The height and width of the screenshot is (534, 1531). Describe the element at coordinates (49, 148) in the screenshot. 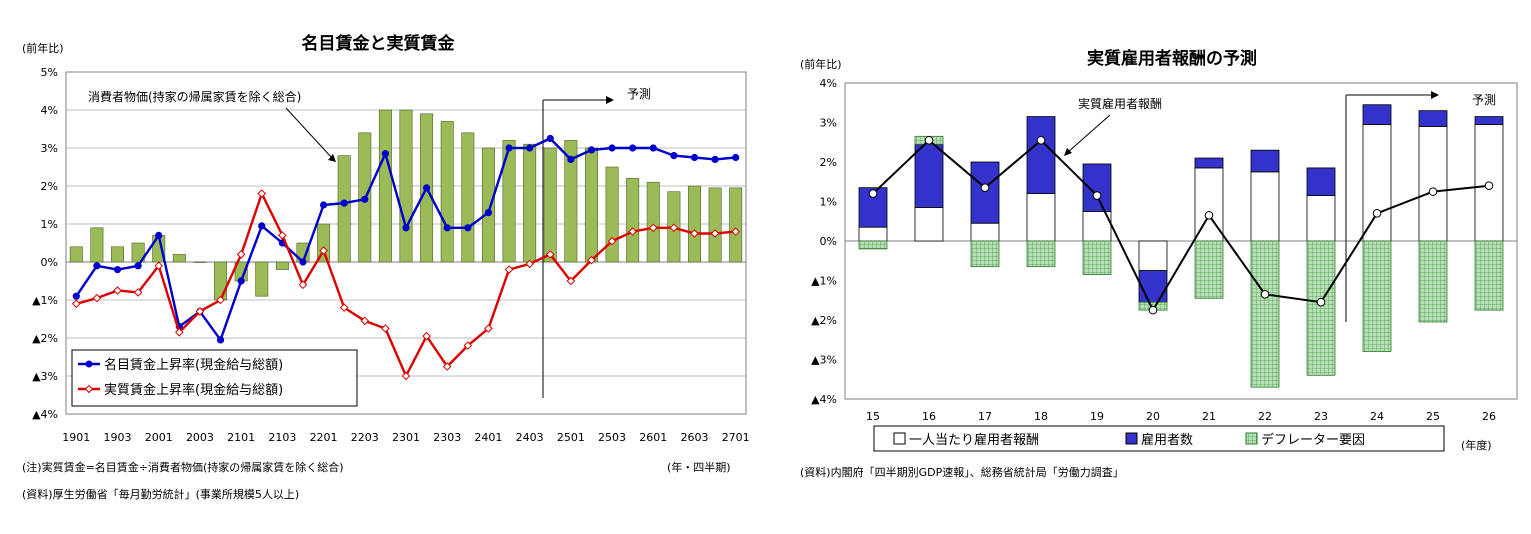

I see `left-y-tick-label: 3%` at that location.